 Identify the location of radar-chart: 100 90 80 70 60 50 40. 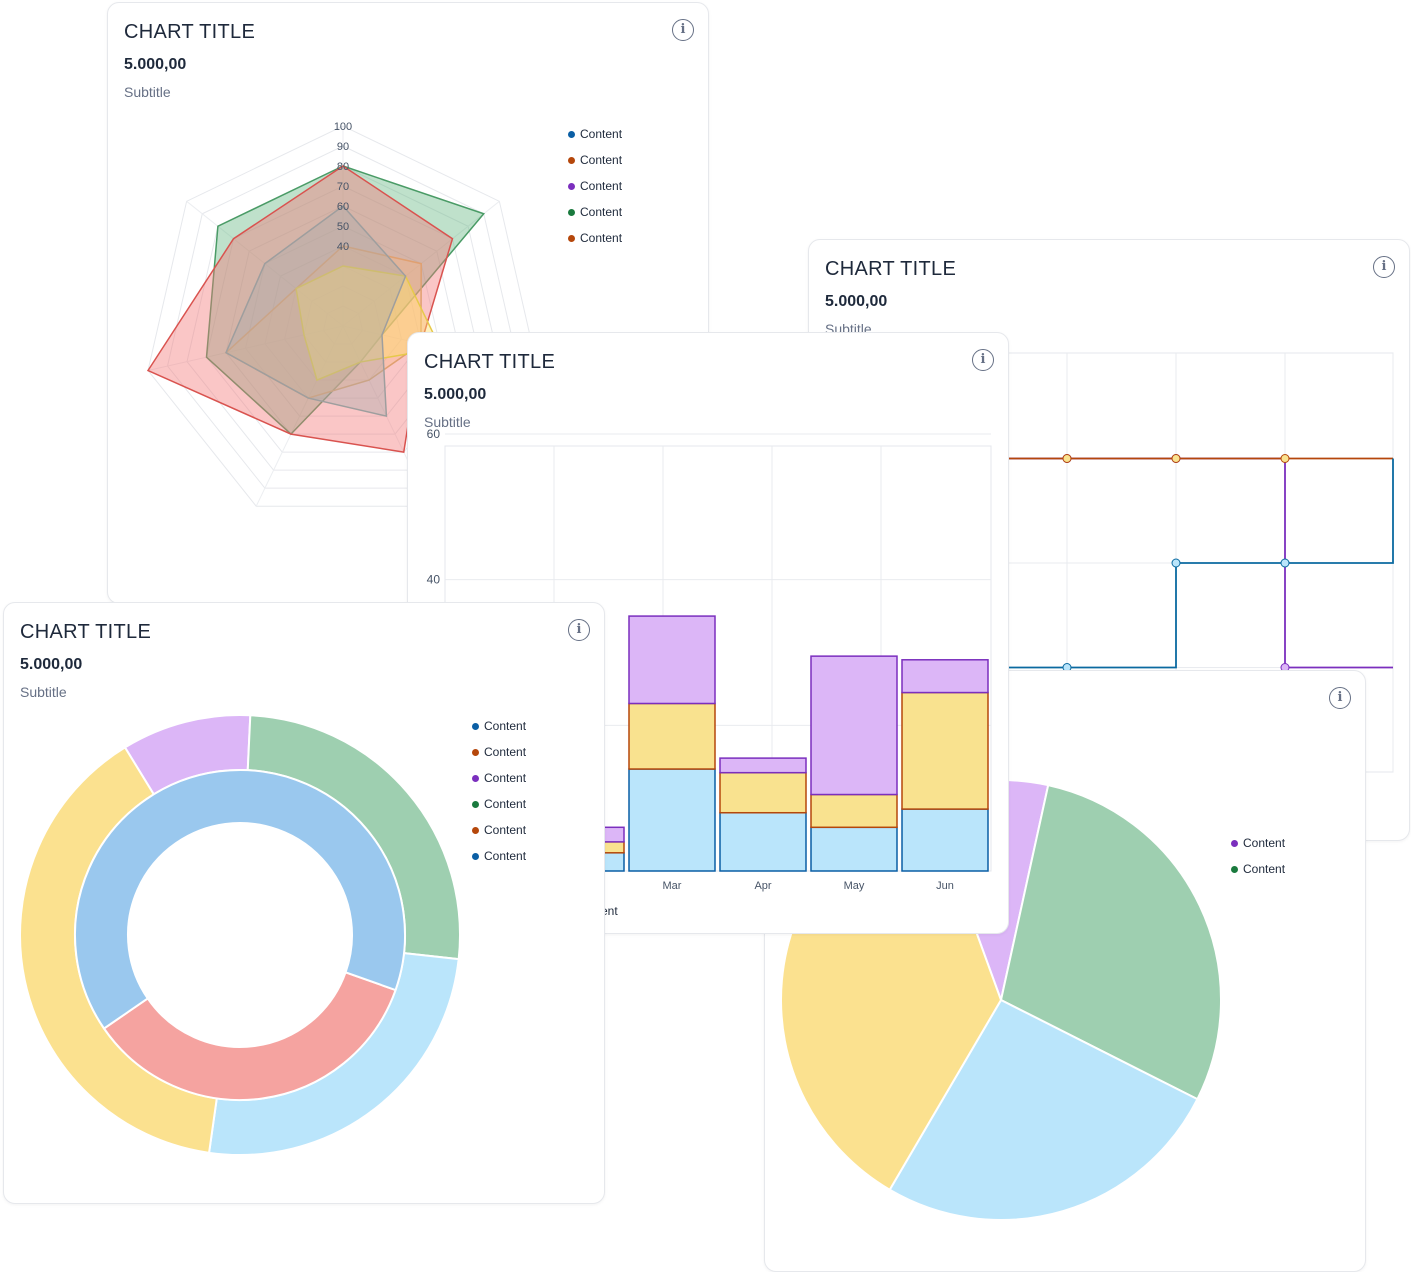
(342, 314).